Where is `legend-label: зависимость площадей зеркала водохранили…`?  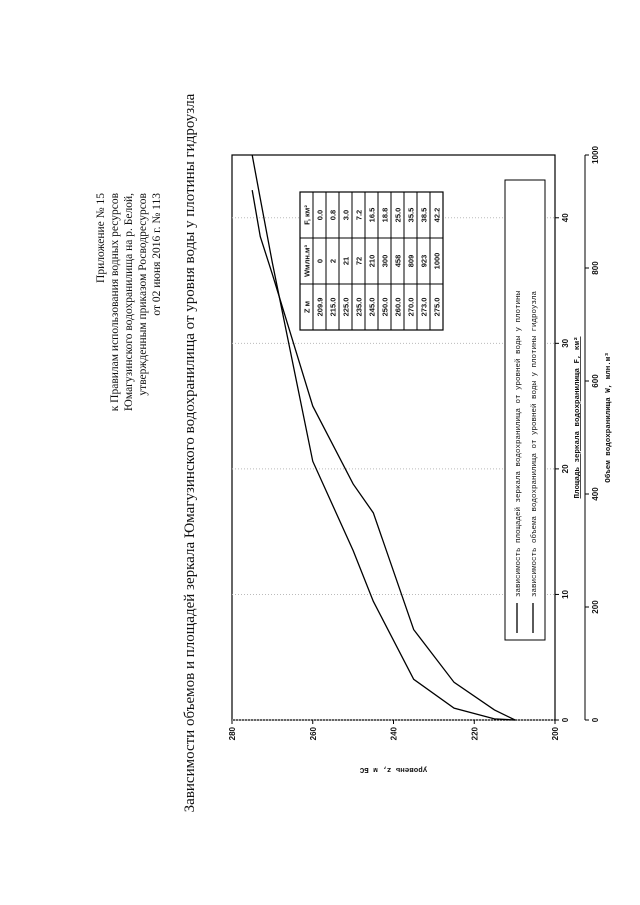
legend-label: зависимость площадей зеркала водохранили… is located at coordinates (518, 443).